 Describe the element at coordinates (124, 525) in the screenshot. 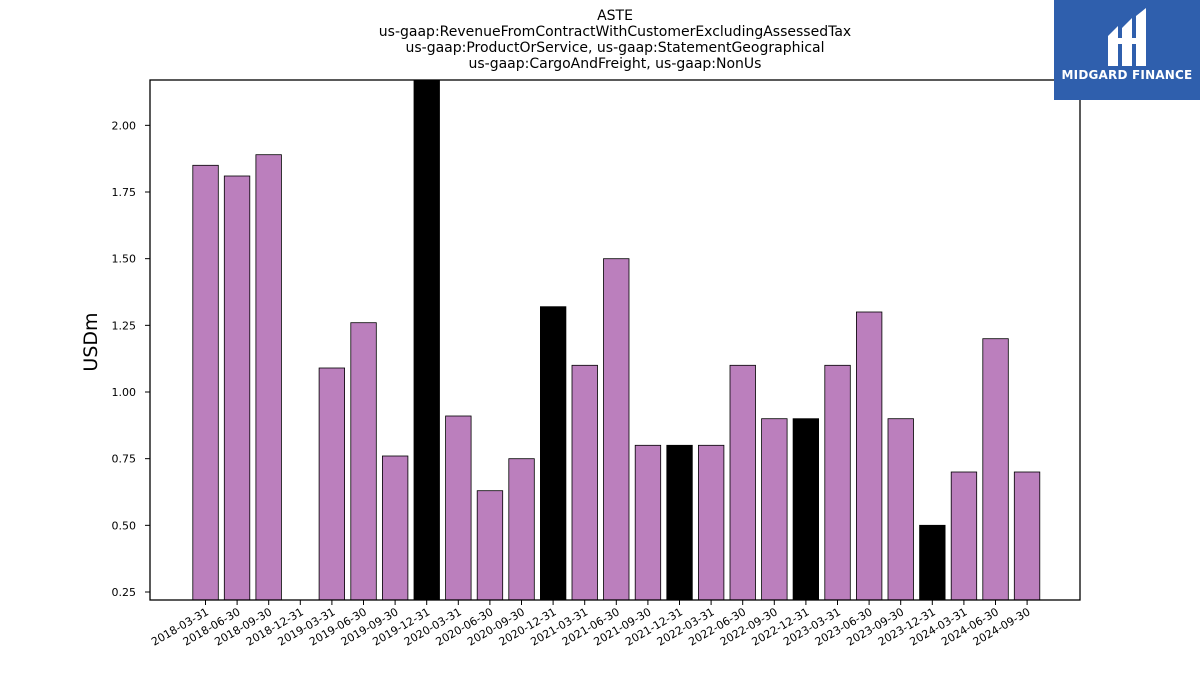

I see `y-tick-label: 0.50` at that location.